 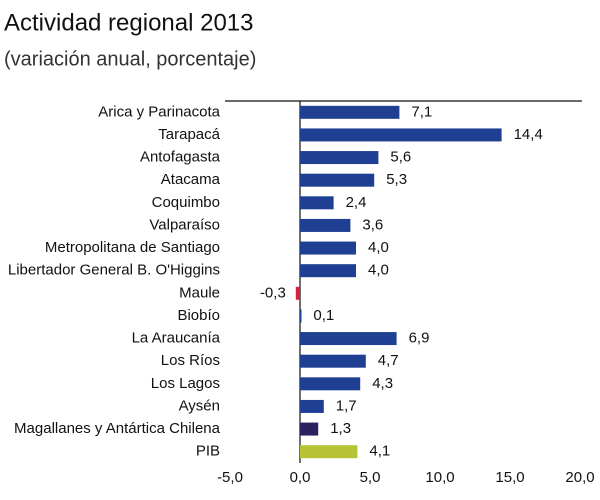 I want to click on value-label: 4,7, so click(x=388, y=360).